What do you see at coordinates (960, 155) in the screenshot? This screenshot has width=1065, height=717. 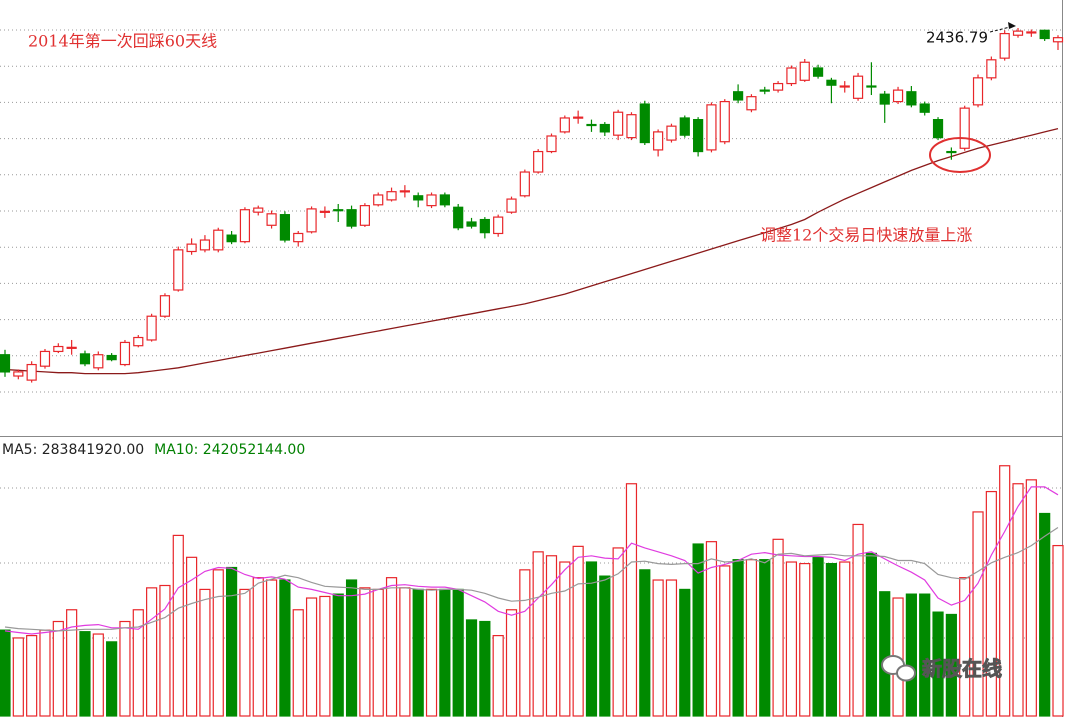 I see `highlight-ellipse` at bounding box center [960, 155].